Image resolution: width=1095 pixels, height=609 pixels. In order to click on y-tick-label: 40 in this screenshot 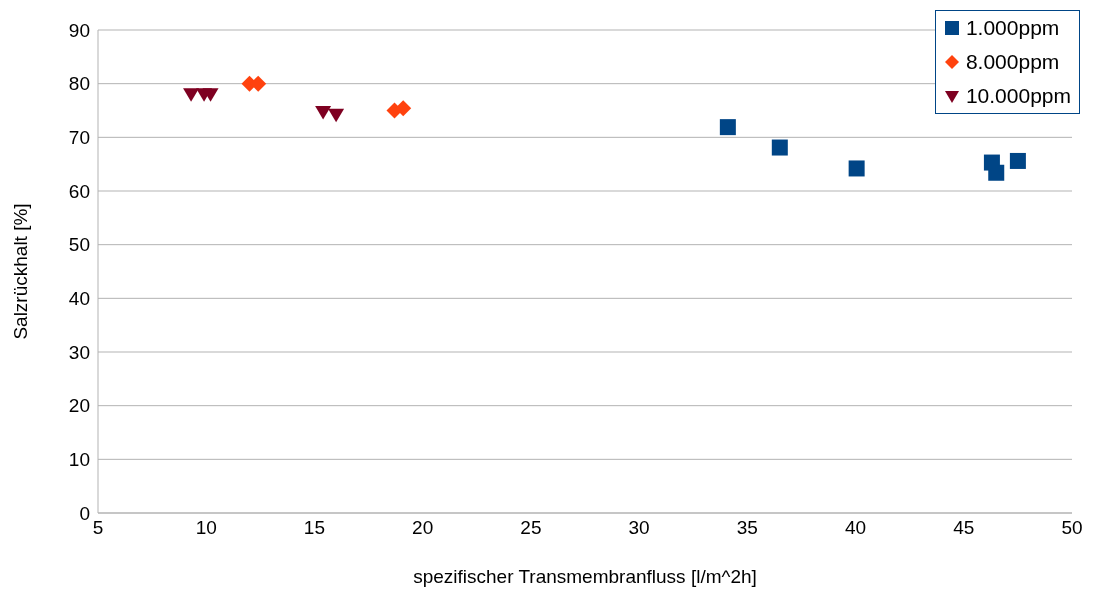, I will do `click(79, 299)`.